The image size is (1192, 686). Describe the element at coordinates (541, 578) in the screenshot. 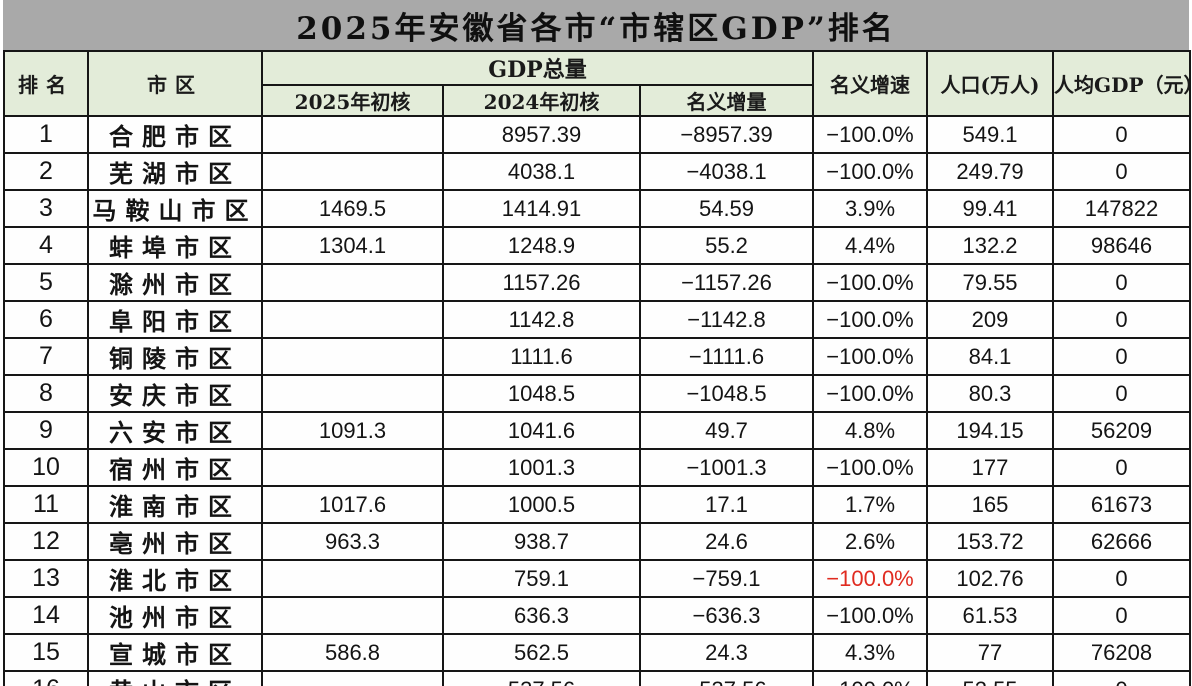

I see `gdp-2024-cell: 759.1` at that location.